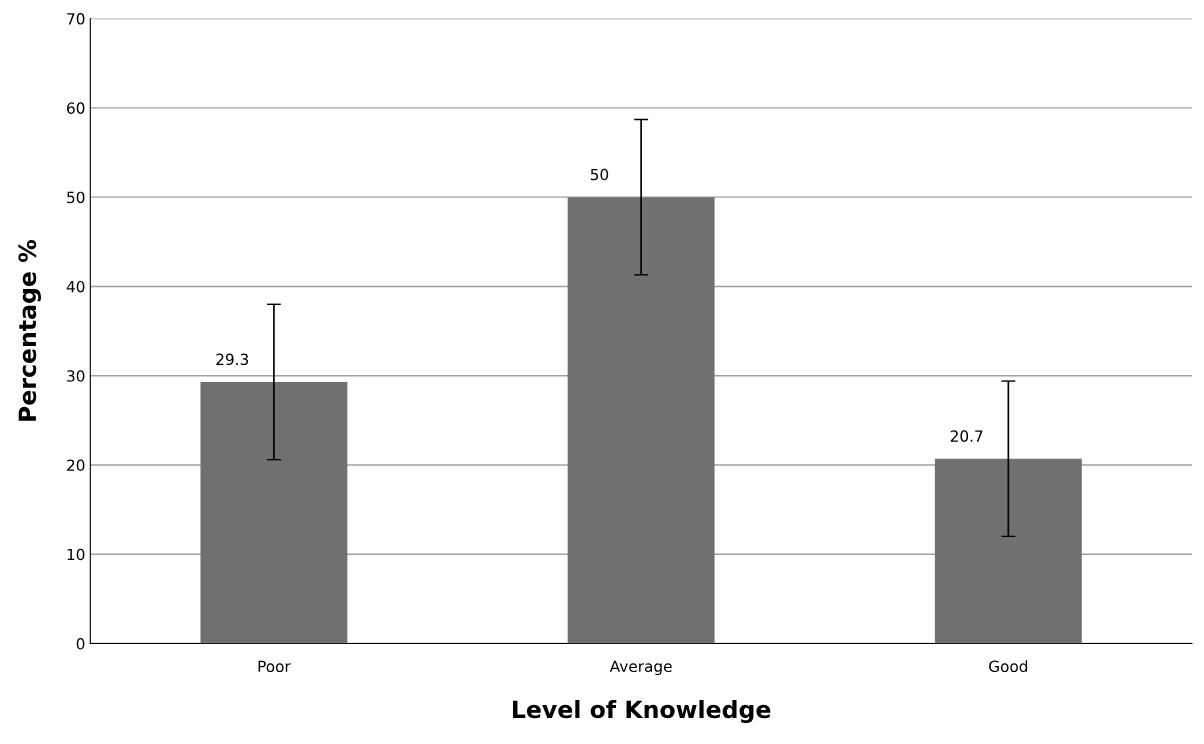 The width and height of the screenshot is (1204, 744). What do you see at coordinates (76, 197) in the screenshot?
I see `y-tick-label: 50` at bounding box center [76, 197].